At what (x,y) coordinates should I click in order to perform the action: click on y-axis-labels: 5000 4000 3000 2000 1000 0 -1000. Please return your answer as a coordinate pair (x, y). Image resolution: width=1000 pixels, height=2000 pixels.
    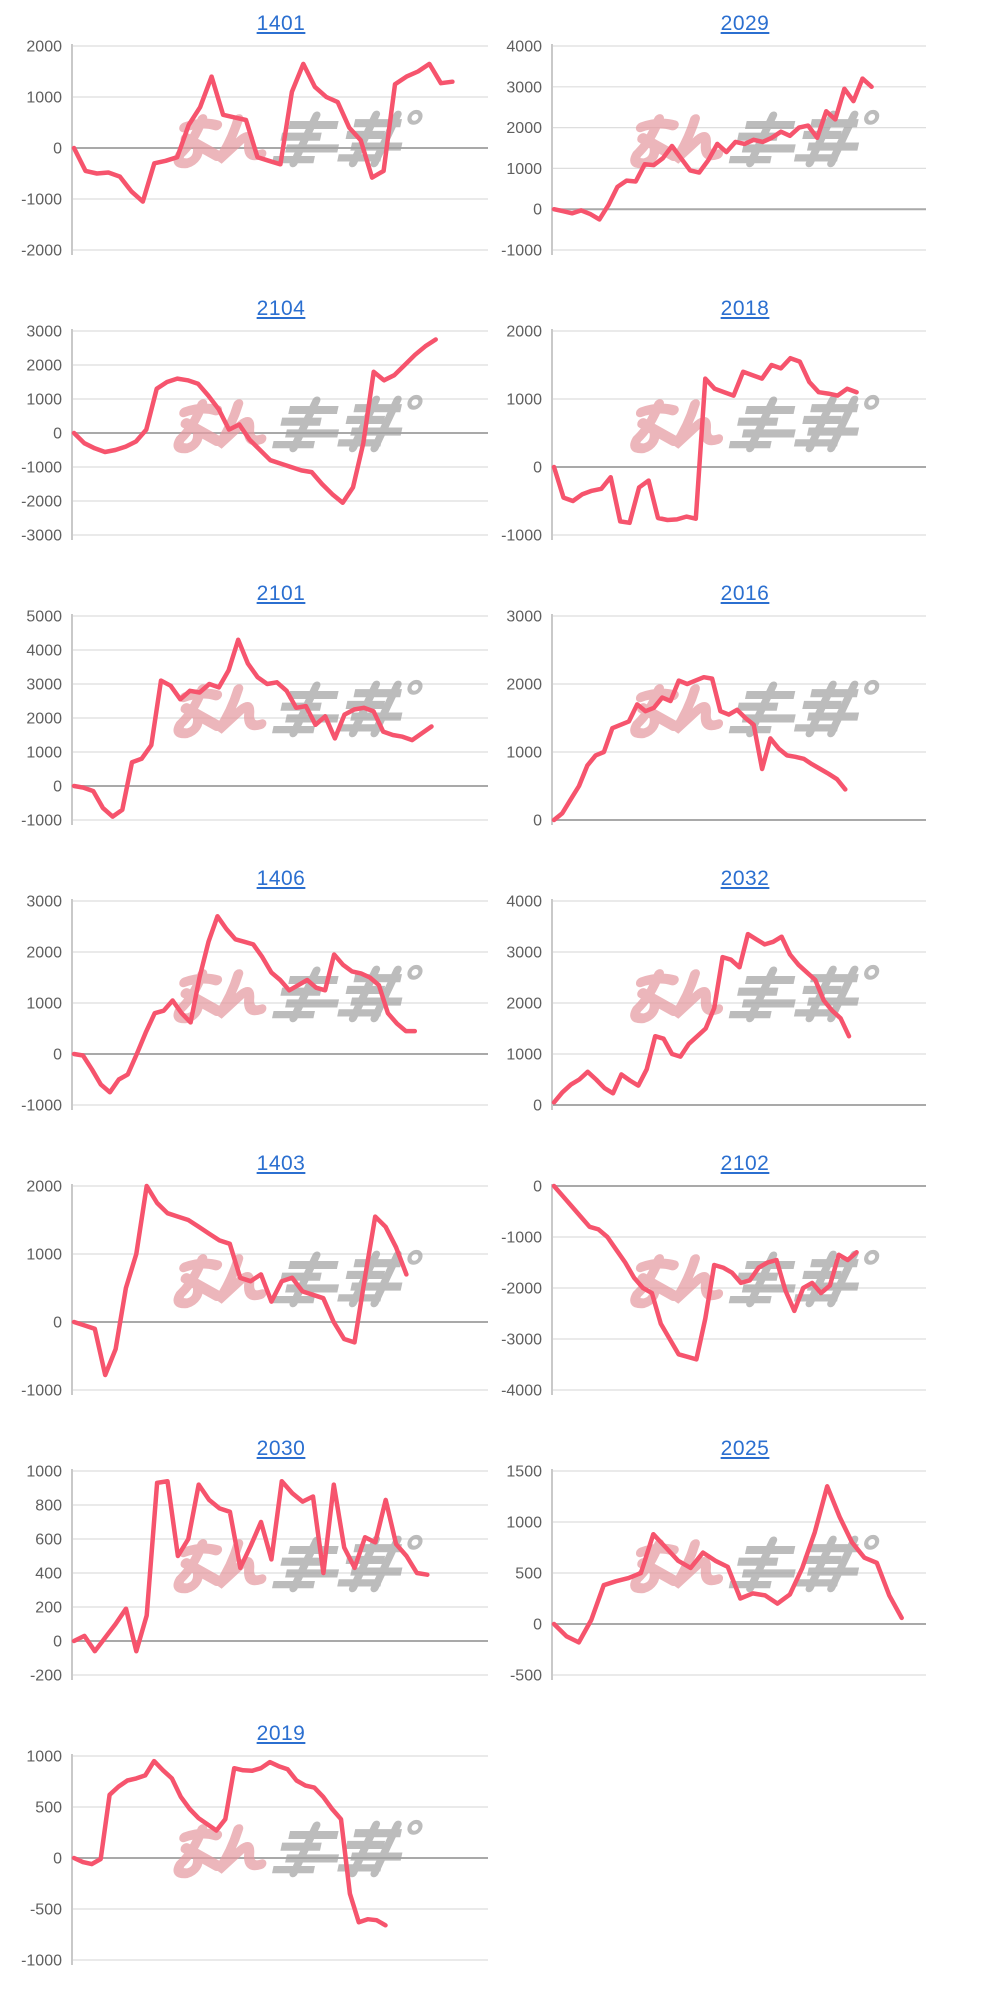
    Looking at the image, I should click on (41, 720).